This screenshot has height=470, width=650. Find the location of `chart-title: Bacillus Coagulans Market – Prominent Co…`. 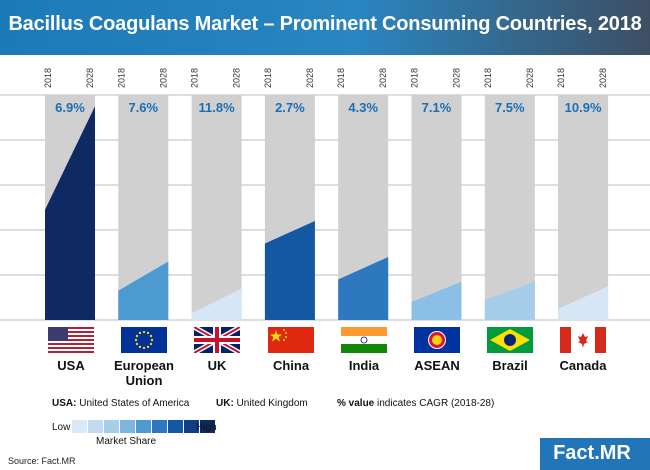

chart-title: Bacillus Coagulans Market – Prominent Co… is located at coordinates (325, 24).